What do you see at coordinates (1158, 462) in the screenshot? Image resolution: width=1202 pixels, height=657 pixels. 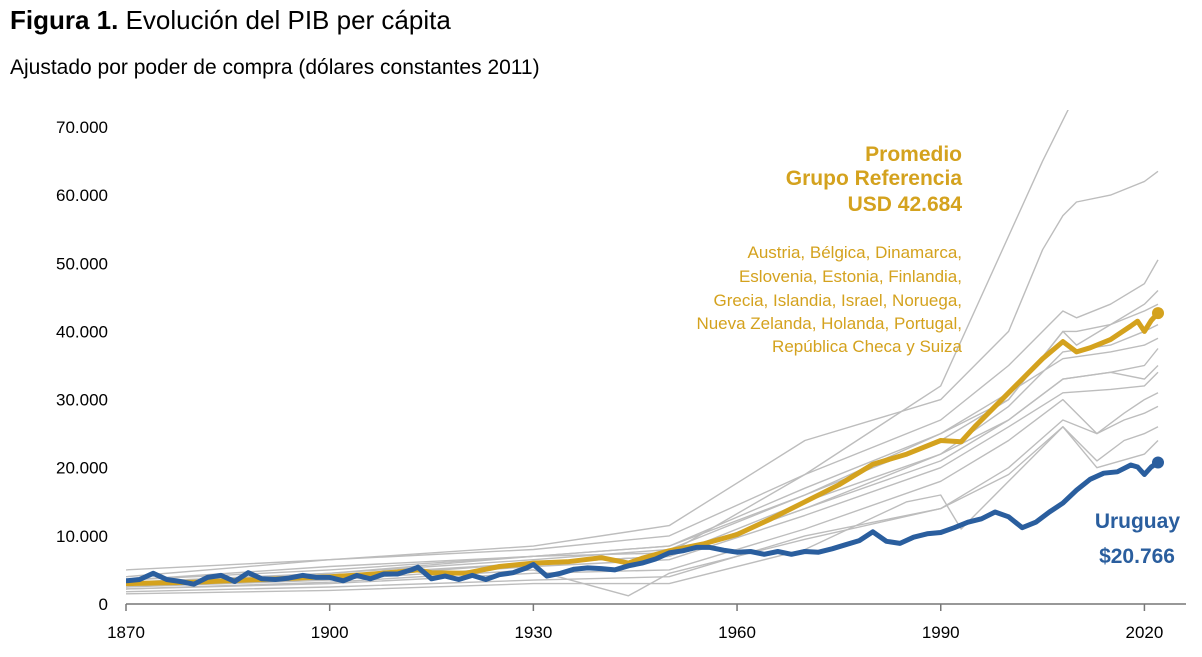 I see `uruguay-end-point` at bounding box center [1158, 462].